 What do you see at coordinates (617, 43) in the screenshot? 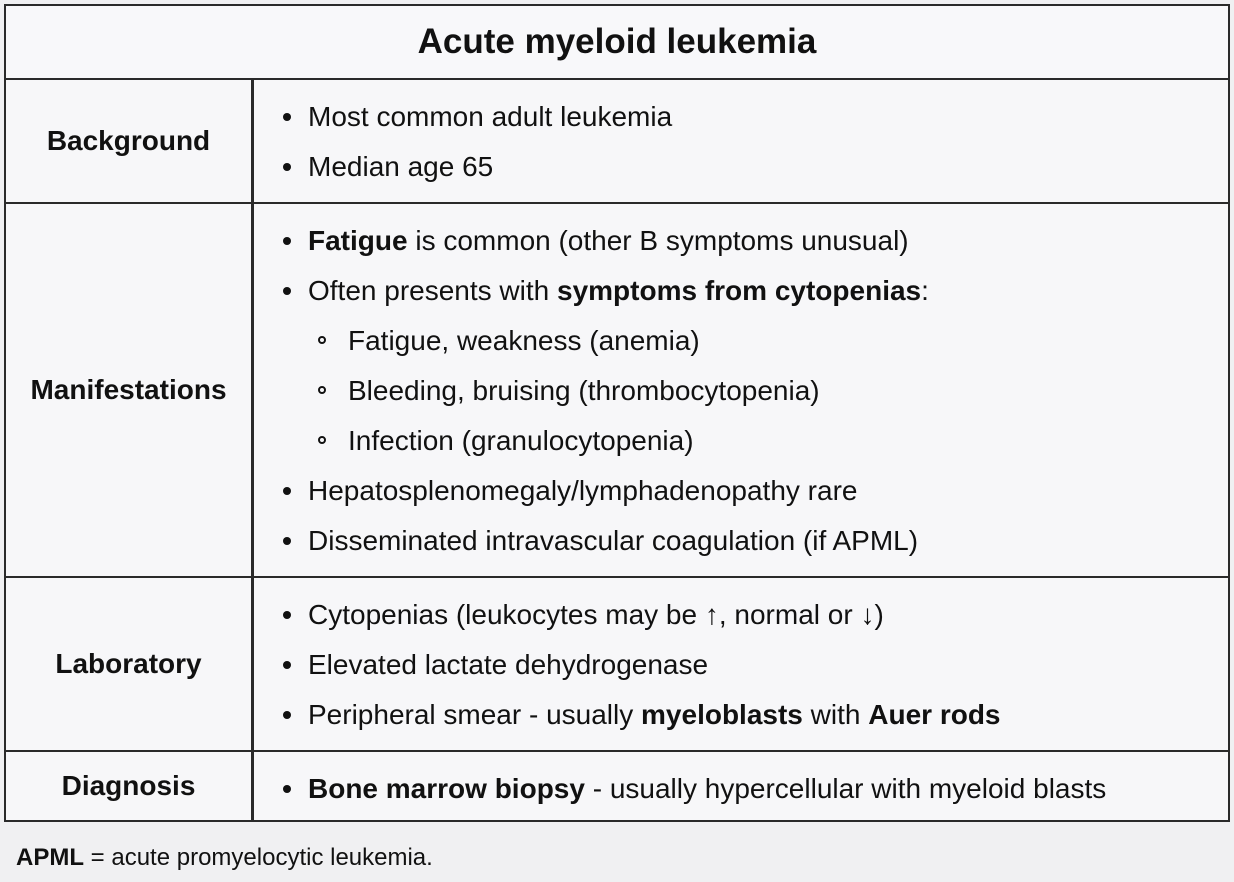
I see `table-title: Acute myeloid leukemia` at bounding box center [617, 43].